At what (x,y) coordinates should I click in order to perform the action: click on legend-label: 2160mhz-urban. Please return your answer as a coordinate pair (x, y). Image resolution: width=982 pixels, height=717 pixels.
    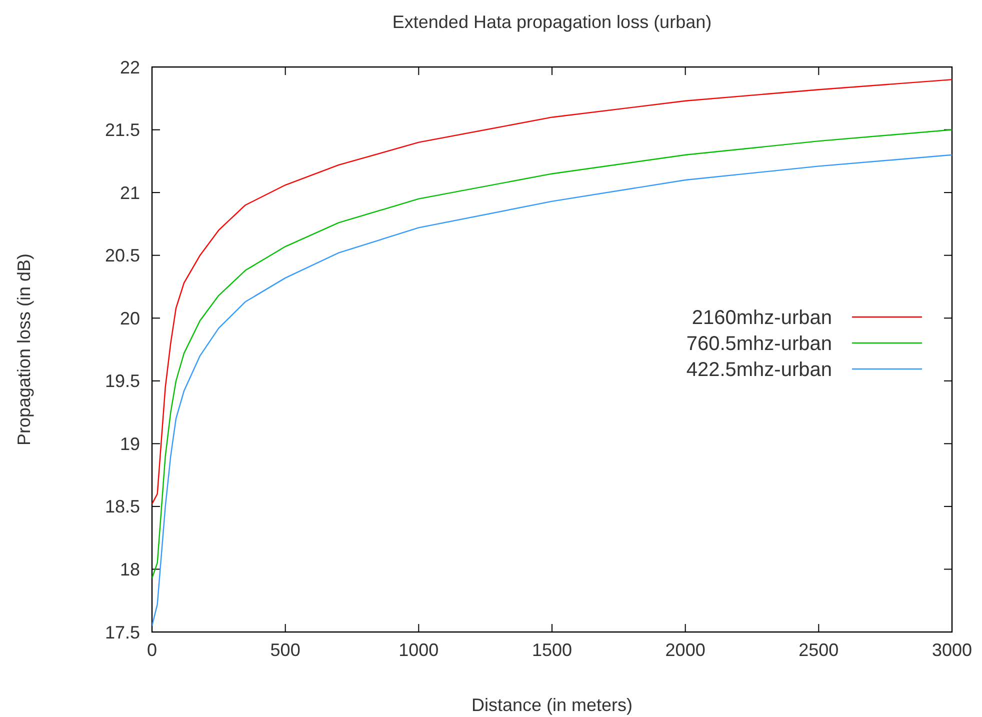
    Looking at the image, I should click on (762, 318).